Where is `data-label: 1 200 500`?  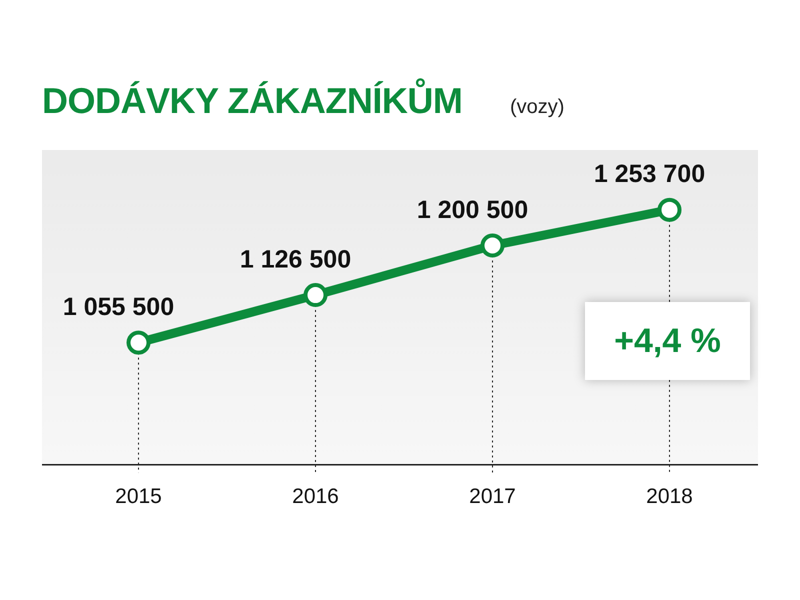
data-label: 1 200 500 is located at coordinates (472, 210).